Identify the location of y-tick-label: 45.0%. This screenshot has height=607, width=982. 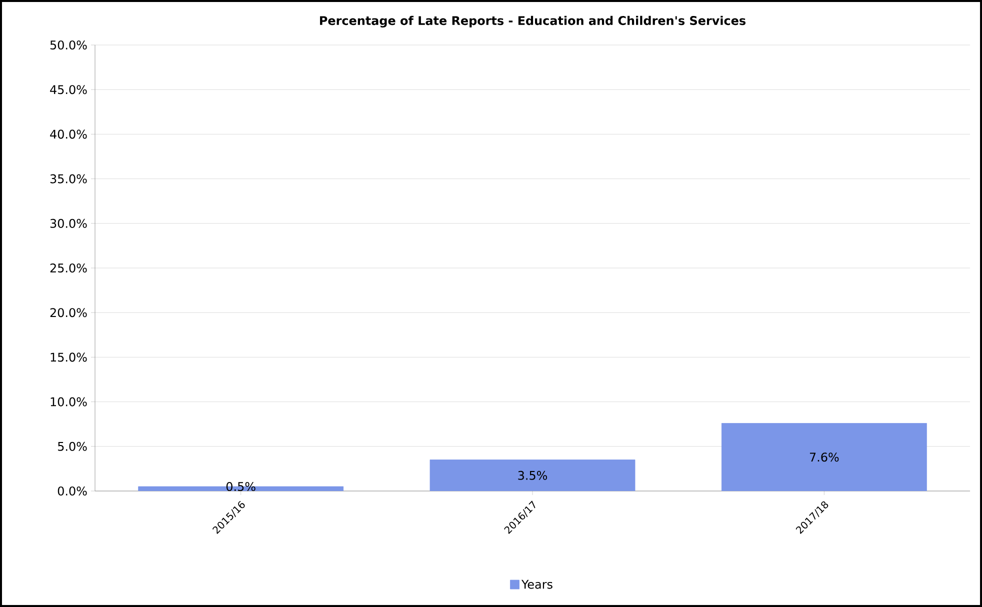
(68, 89).